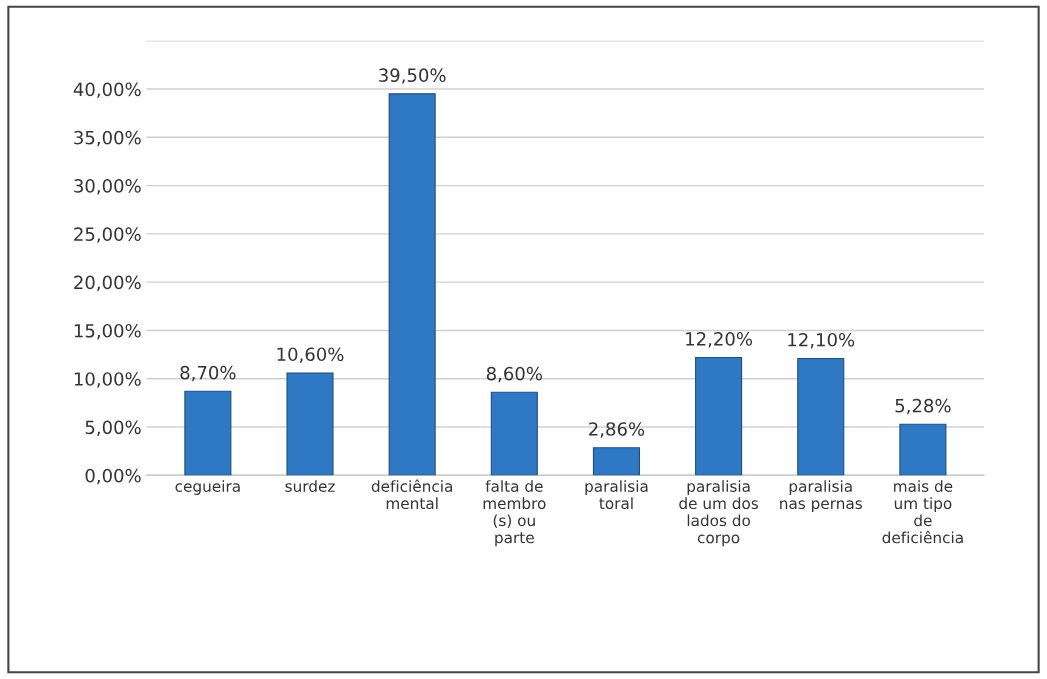  What do you see at coordinates (310, 486) in the screenshot?
I see `x-tick-label: surdez` at bounding box center [310, 486].